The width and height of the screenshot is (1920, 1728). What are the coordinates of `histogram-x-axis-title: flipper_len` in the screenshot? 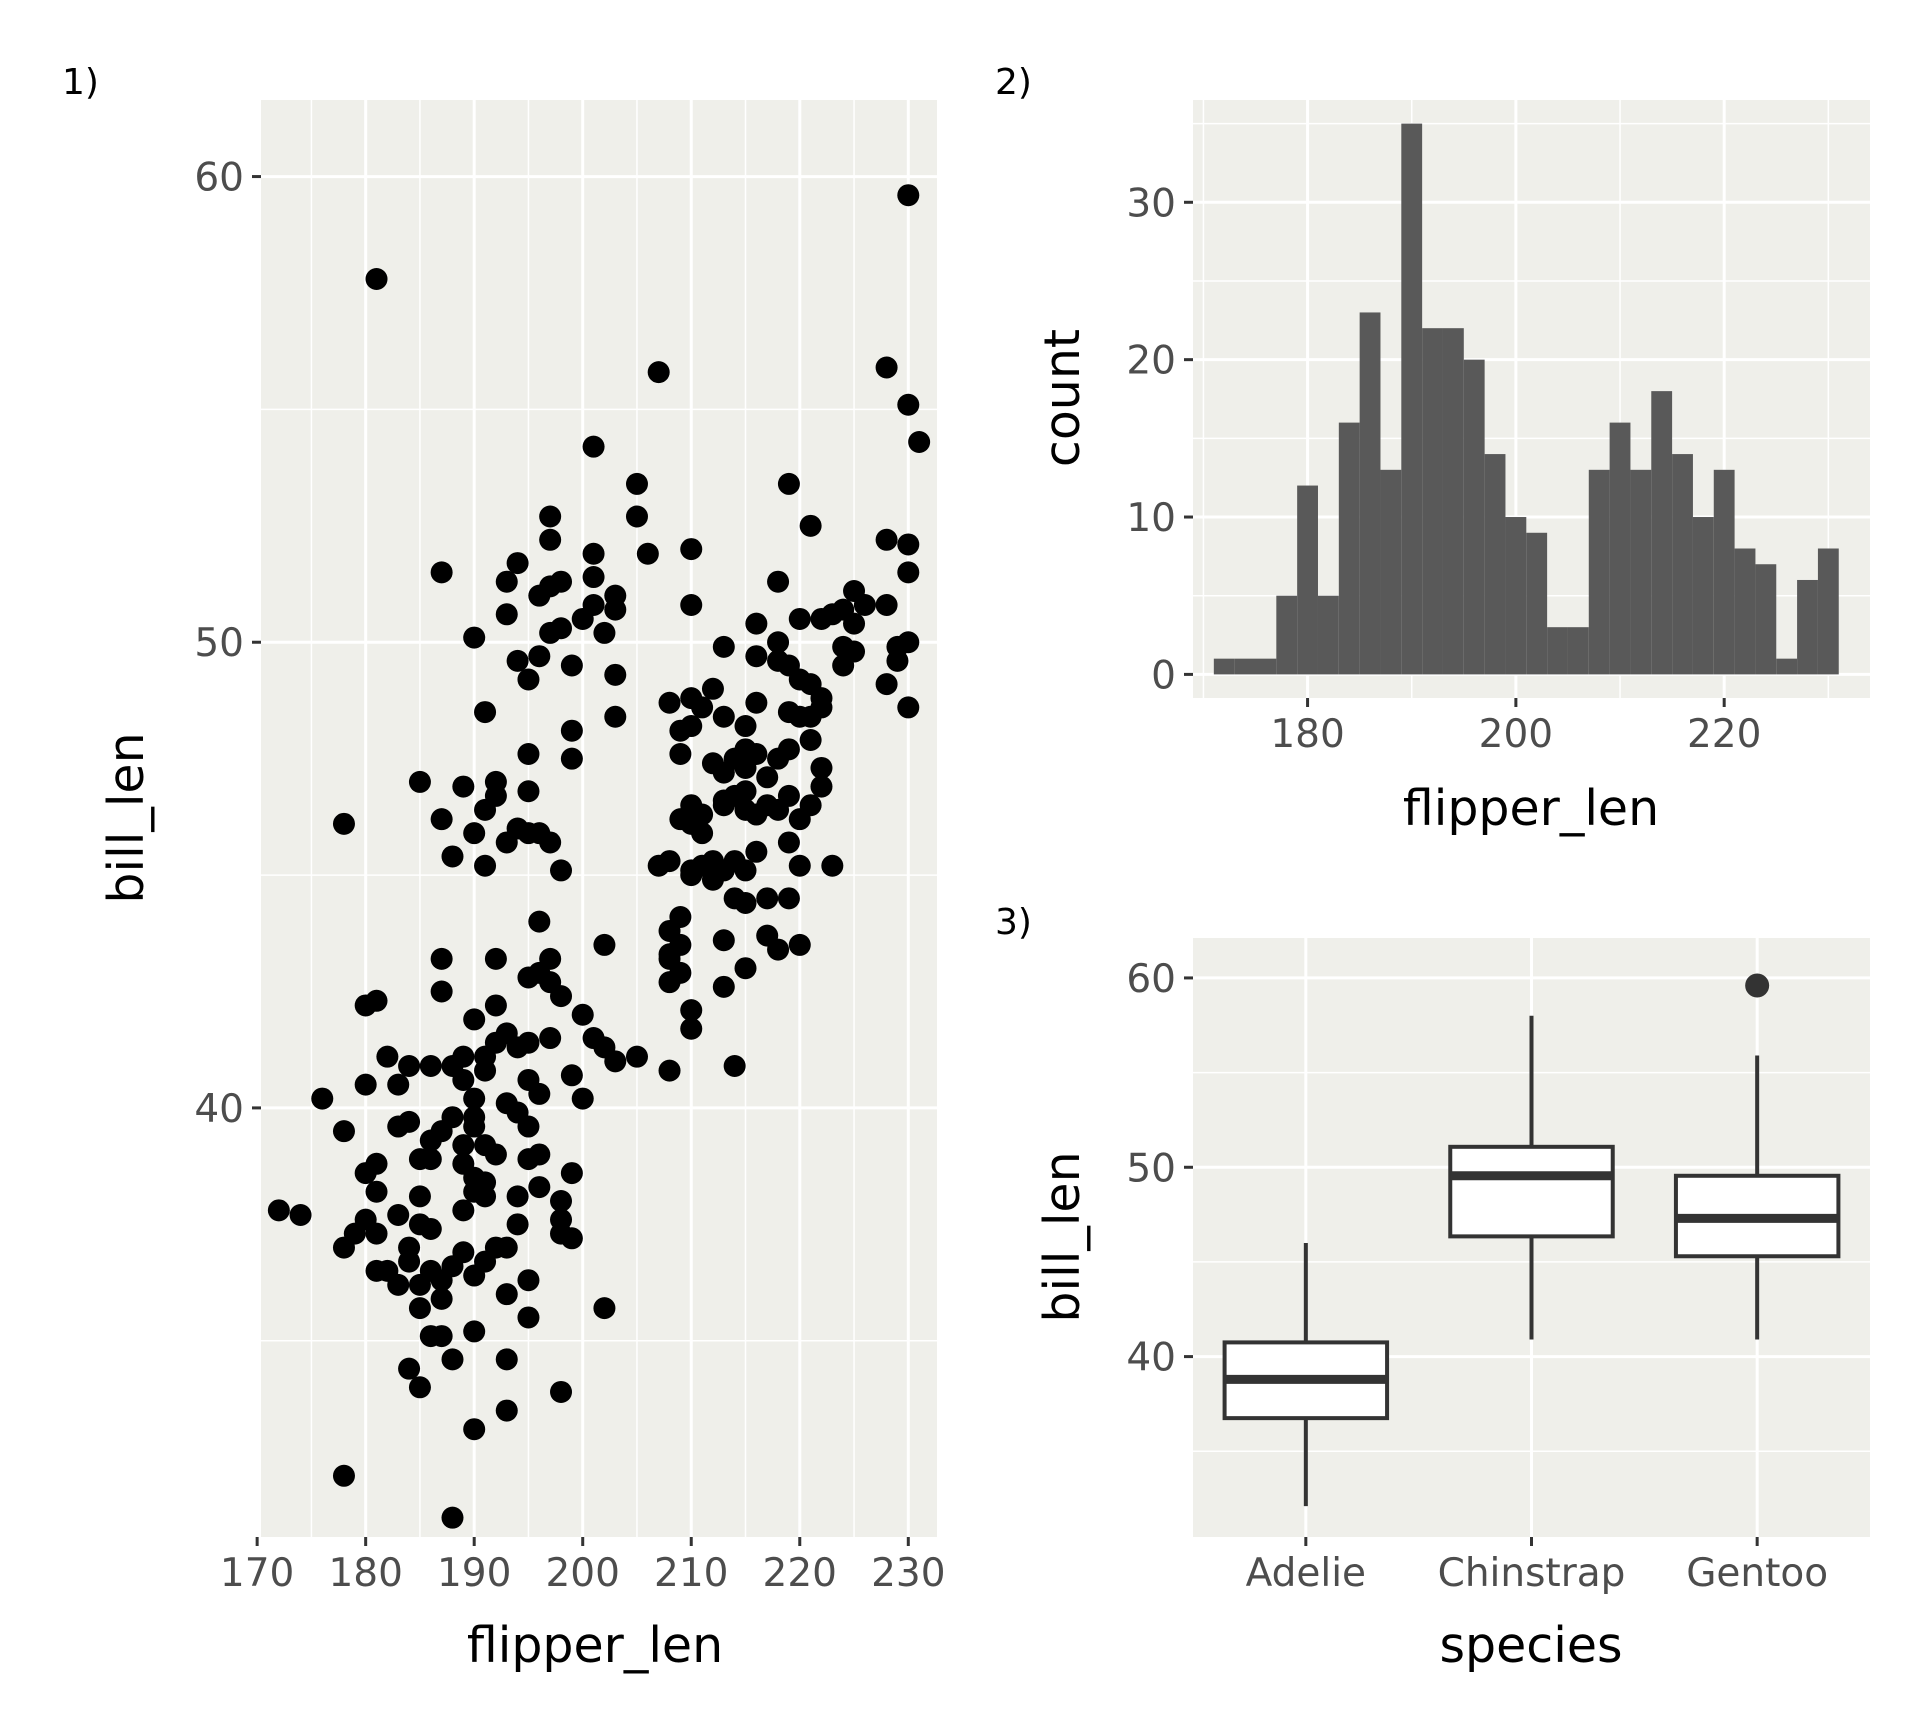 It's located at (1531, 808).